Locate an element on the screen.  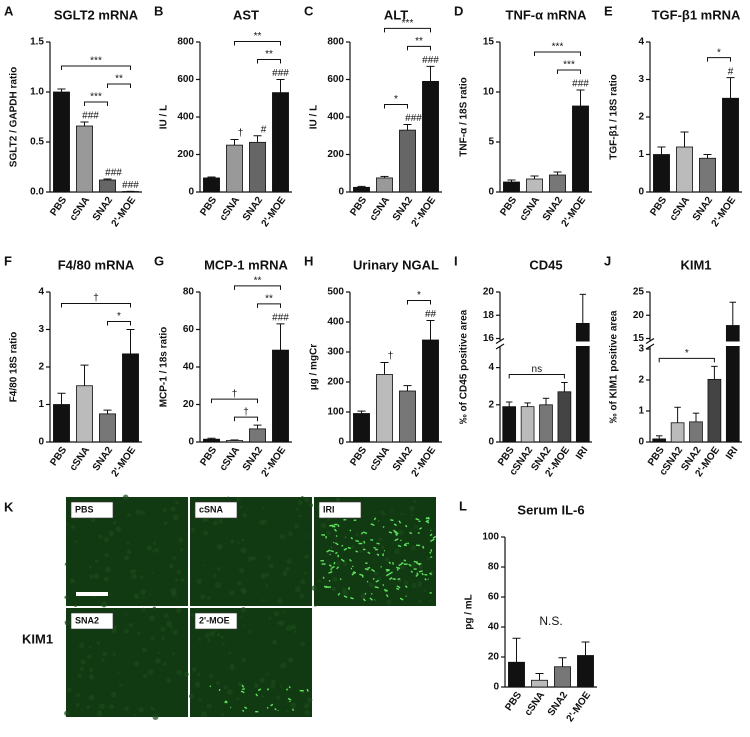
y-tick-label: 100 is located at coordinates (490, 537).